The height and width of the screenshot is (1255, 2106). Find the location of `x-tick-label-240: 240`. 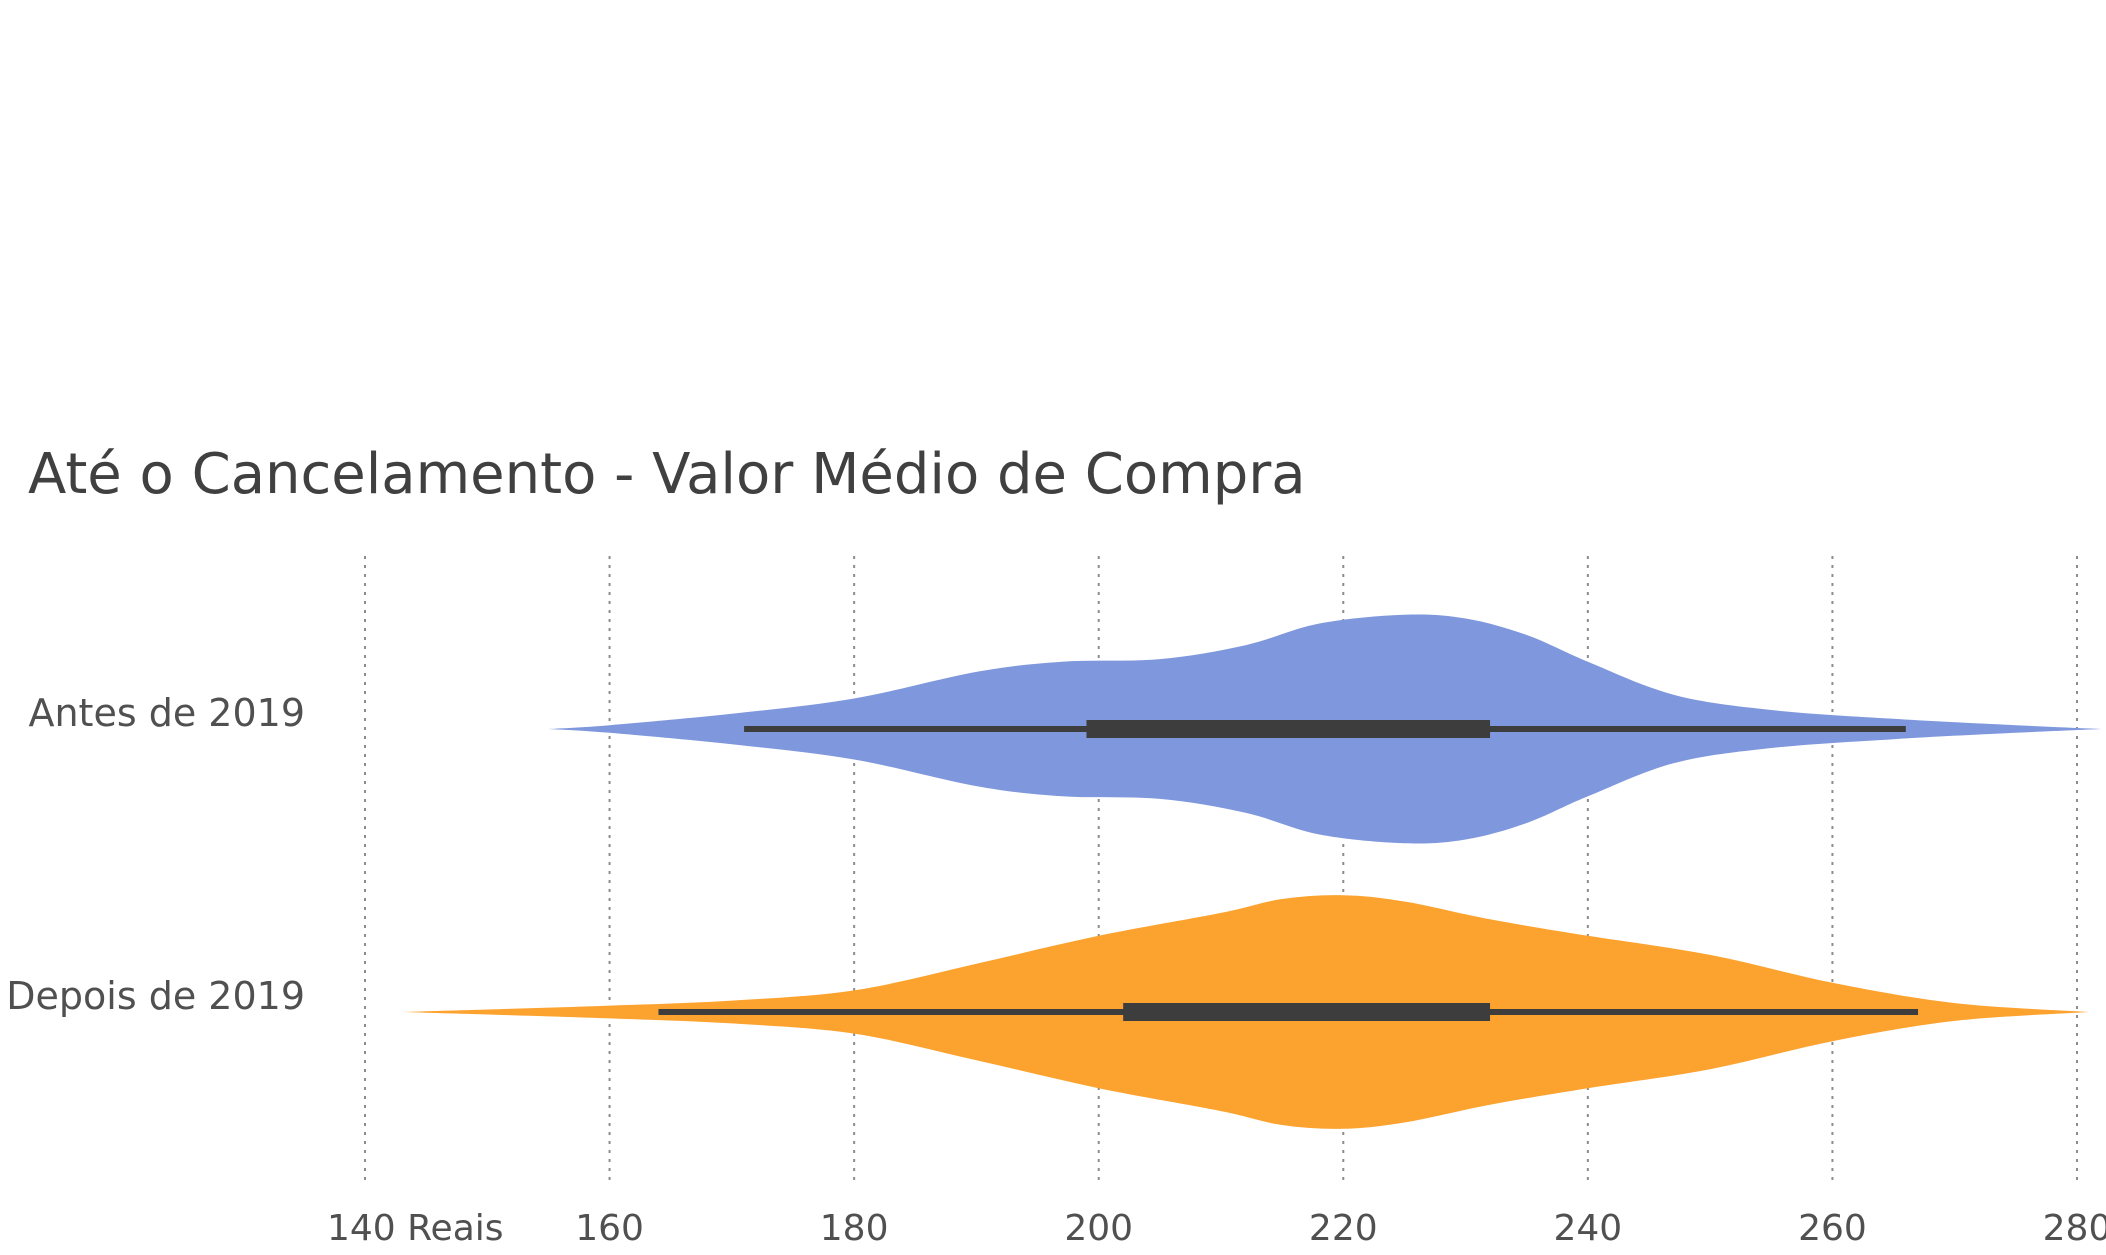

x-tick-label-240: 240 is located at coordinates (1587, 1228).